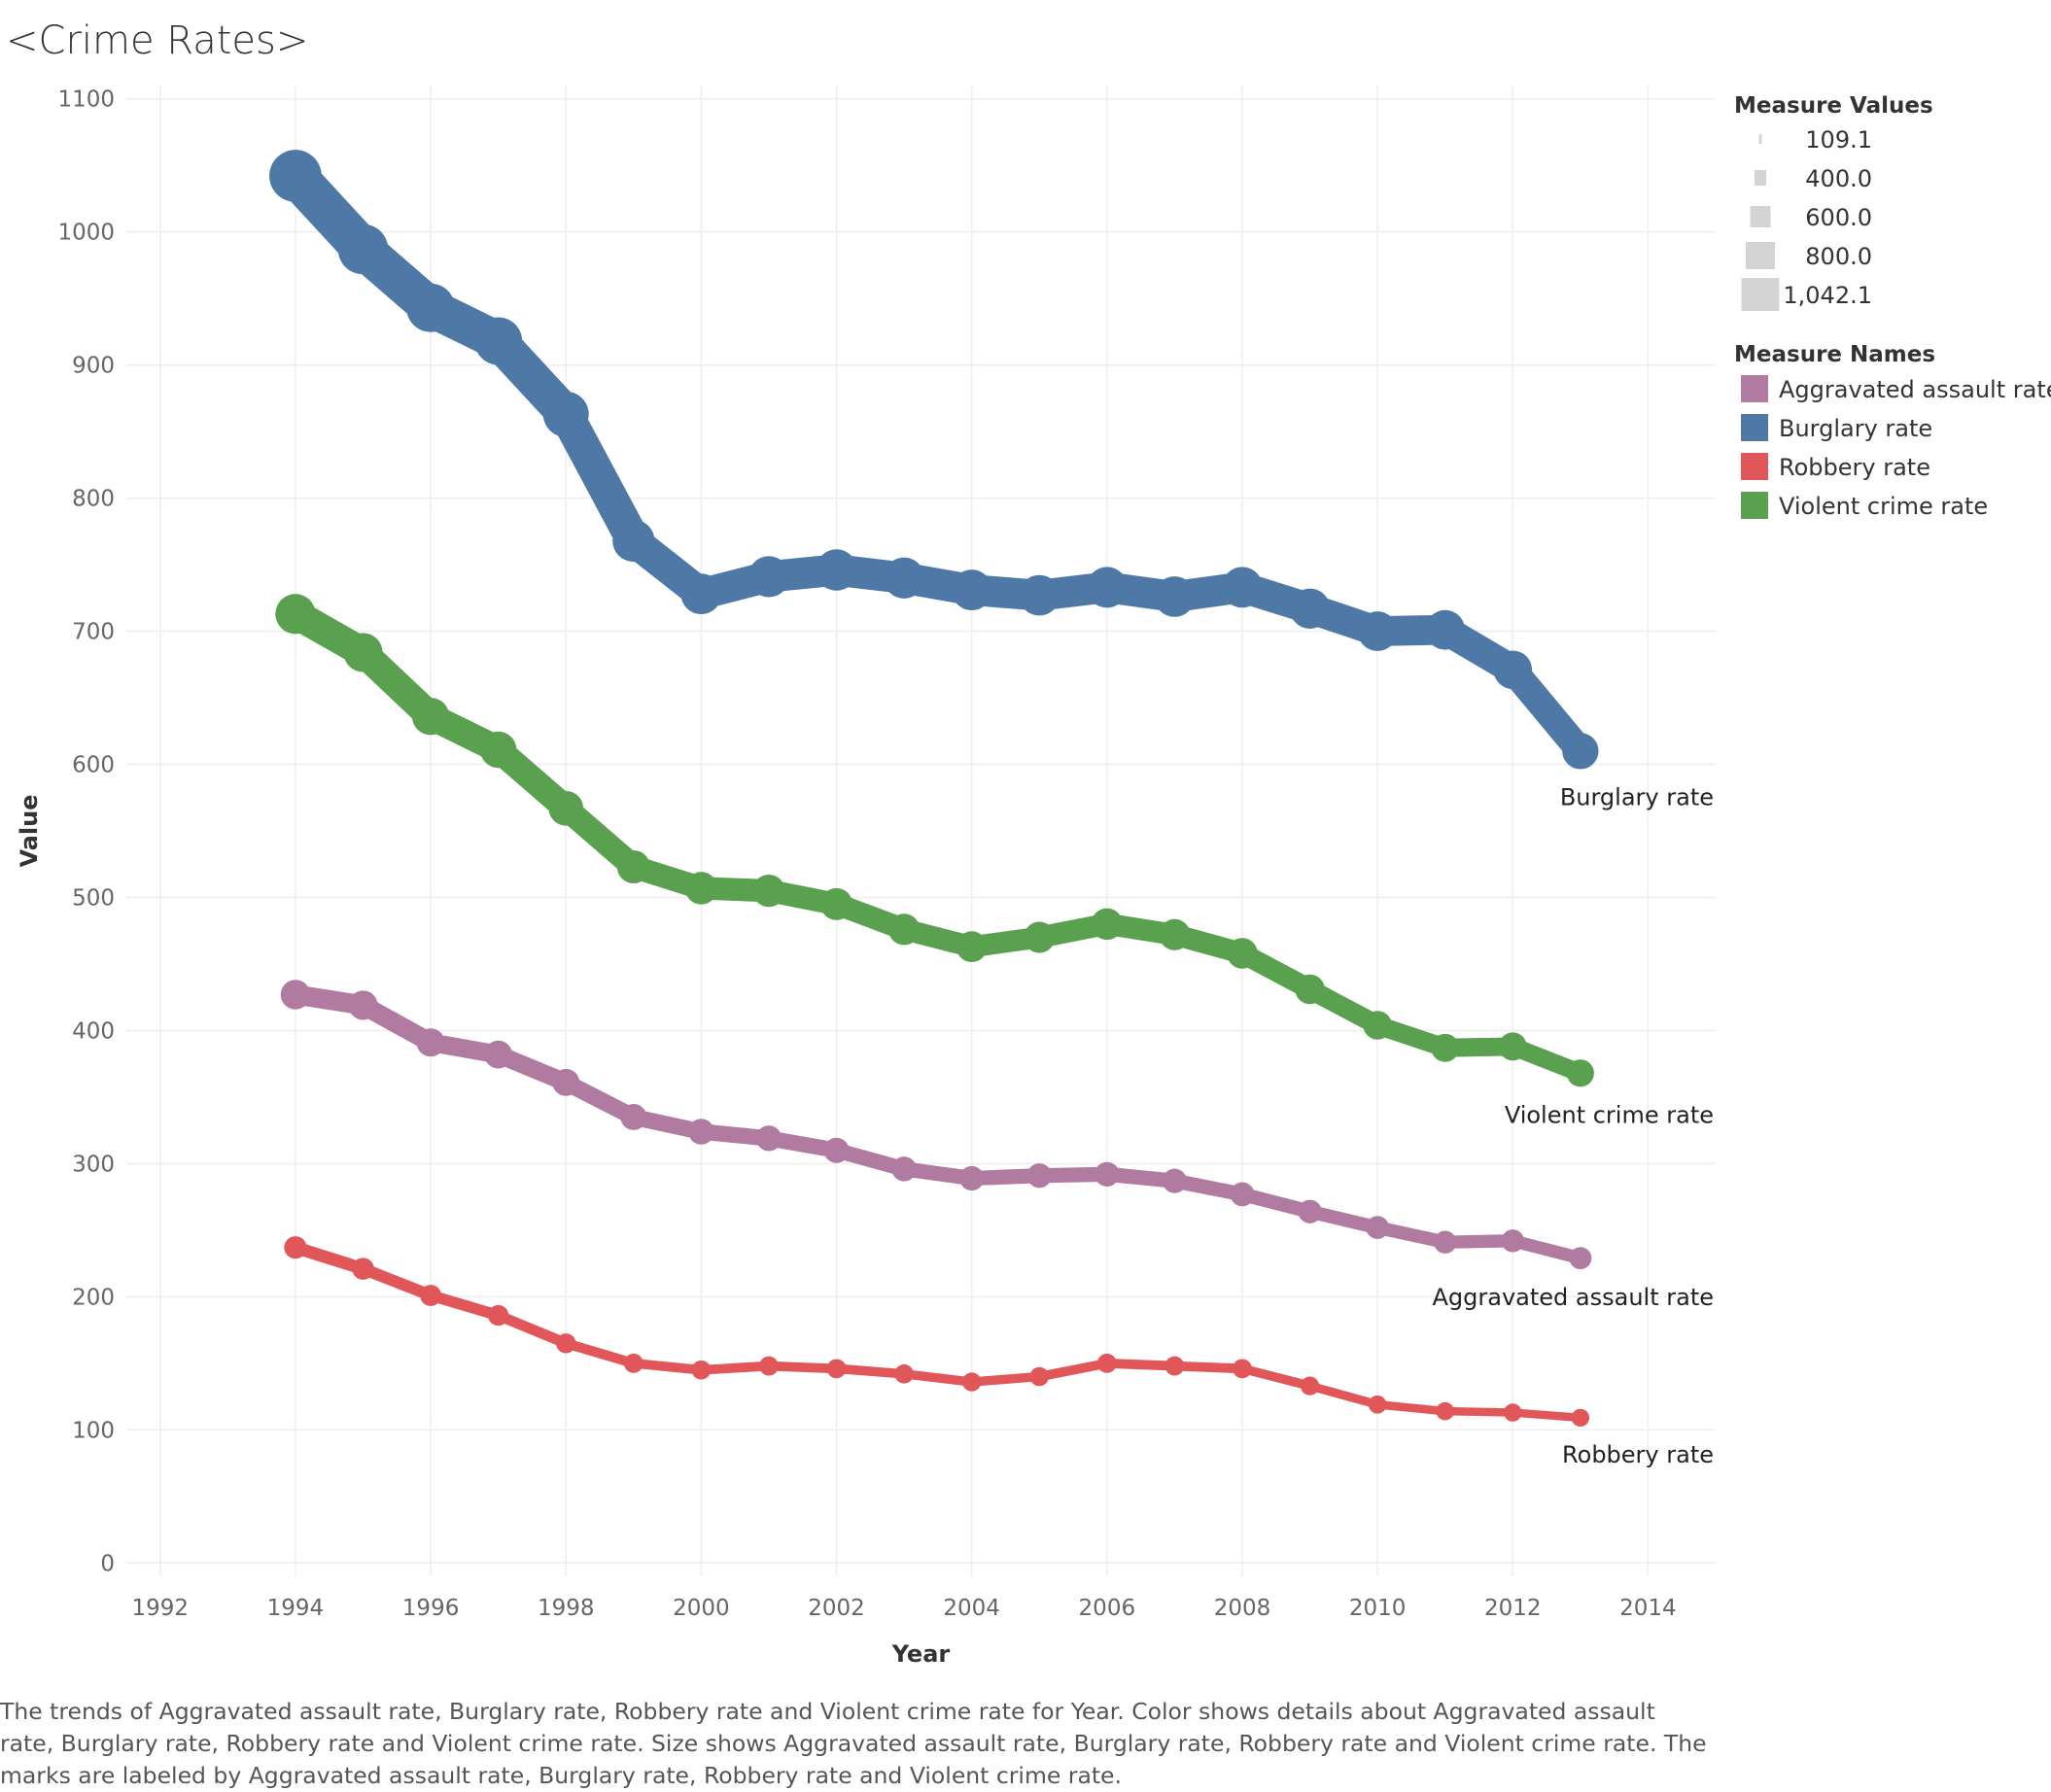 This screenshot has height=1792, width=2051. Describe the element at coordinates (1839, 217) in the screenshot. I see `size-legend-label: 600.0` at that location.